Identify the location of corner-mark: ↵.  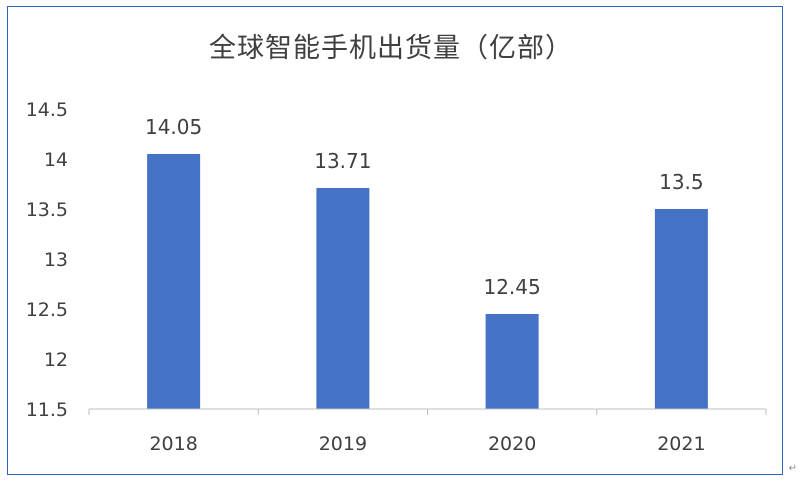
(792, 468).